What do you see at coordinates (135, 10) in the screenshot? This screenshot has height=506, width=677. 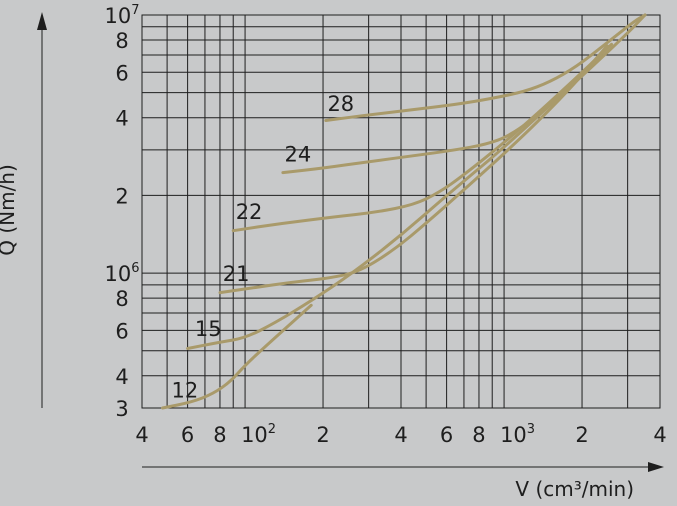 I see `y-tick-exponent: 7` at bounding box center [135, 10].